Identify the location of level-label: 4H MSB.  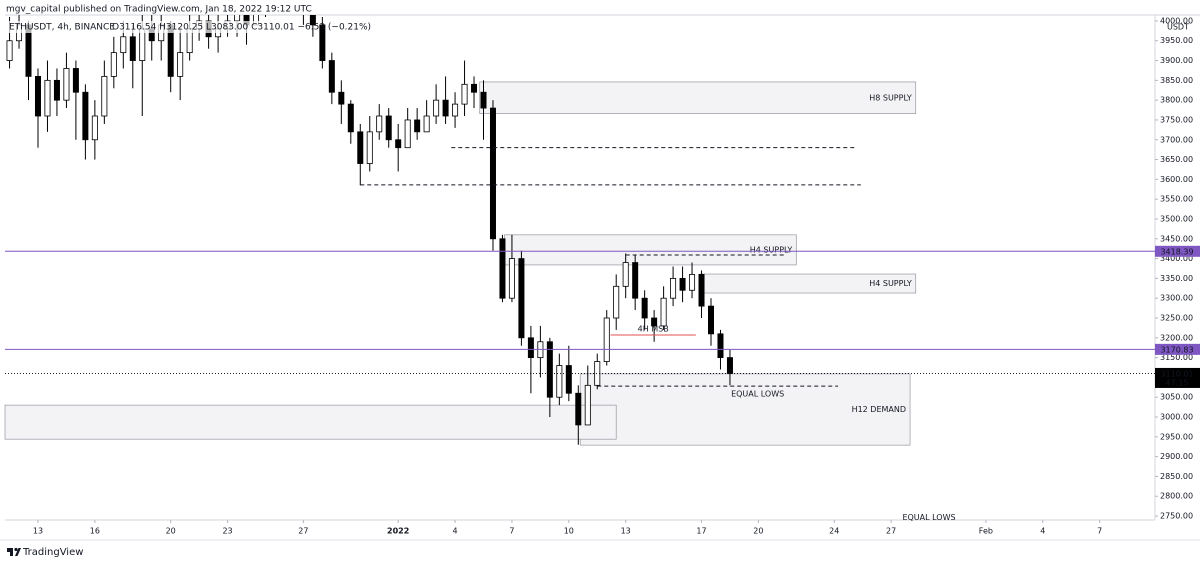
(653, 329).